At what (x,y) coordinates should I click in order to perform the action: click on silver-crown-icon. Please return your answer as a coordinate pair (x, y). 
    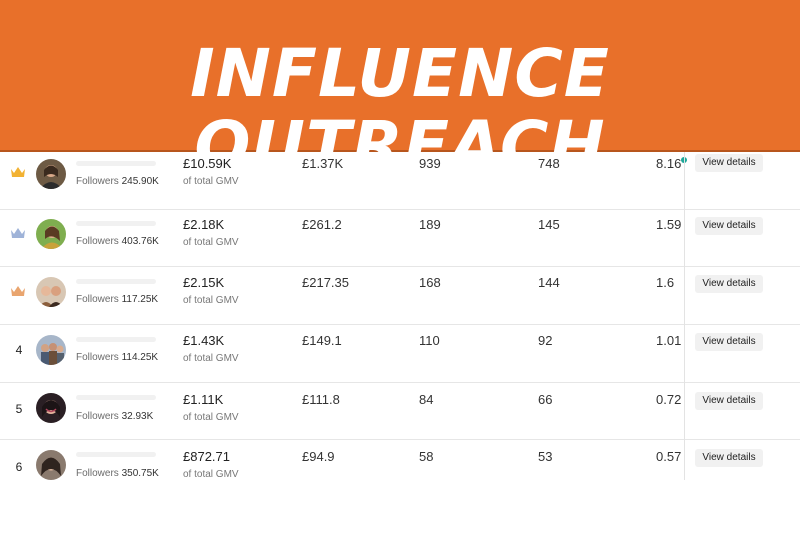
    Looking at the image, I should click on (18, 233).